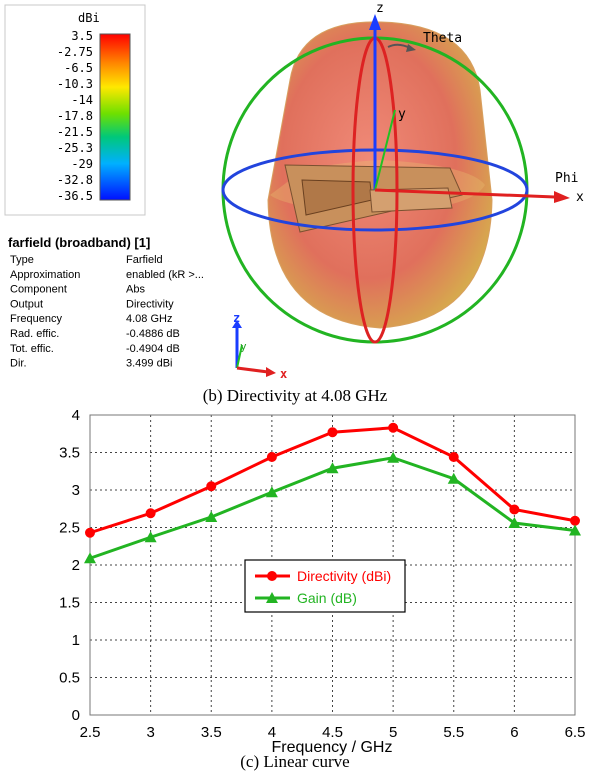  I want to click on info-row-label: Rad. effic., so click(34, 334).